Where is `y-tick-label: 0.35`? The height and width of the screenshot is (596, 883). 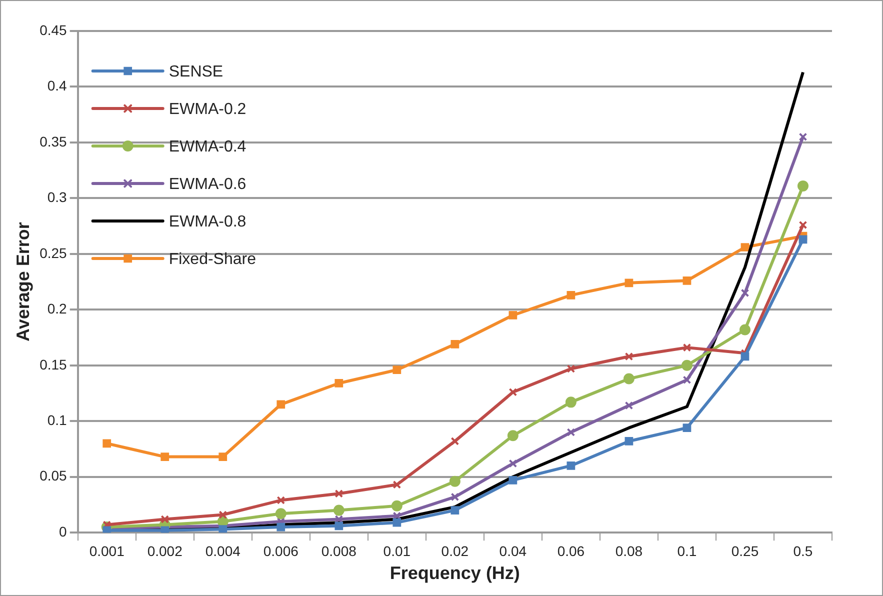 y-tick-label: 0.35 is located at coordinates (54, 141).